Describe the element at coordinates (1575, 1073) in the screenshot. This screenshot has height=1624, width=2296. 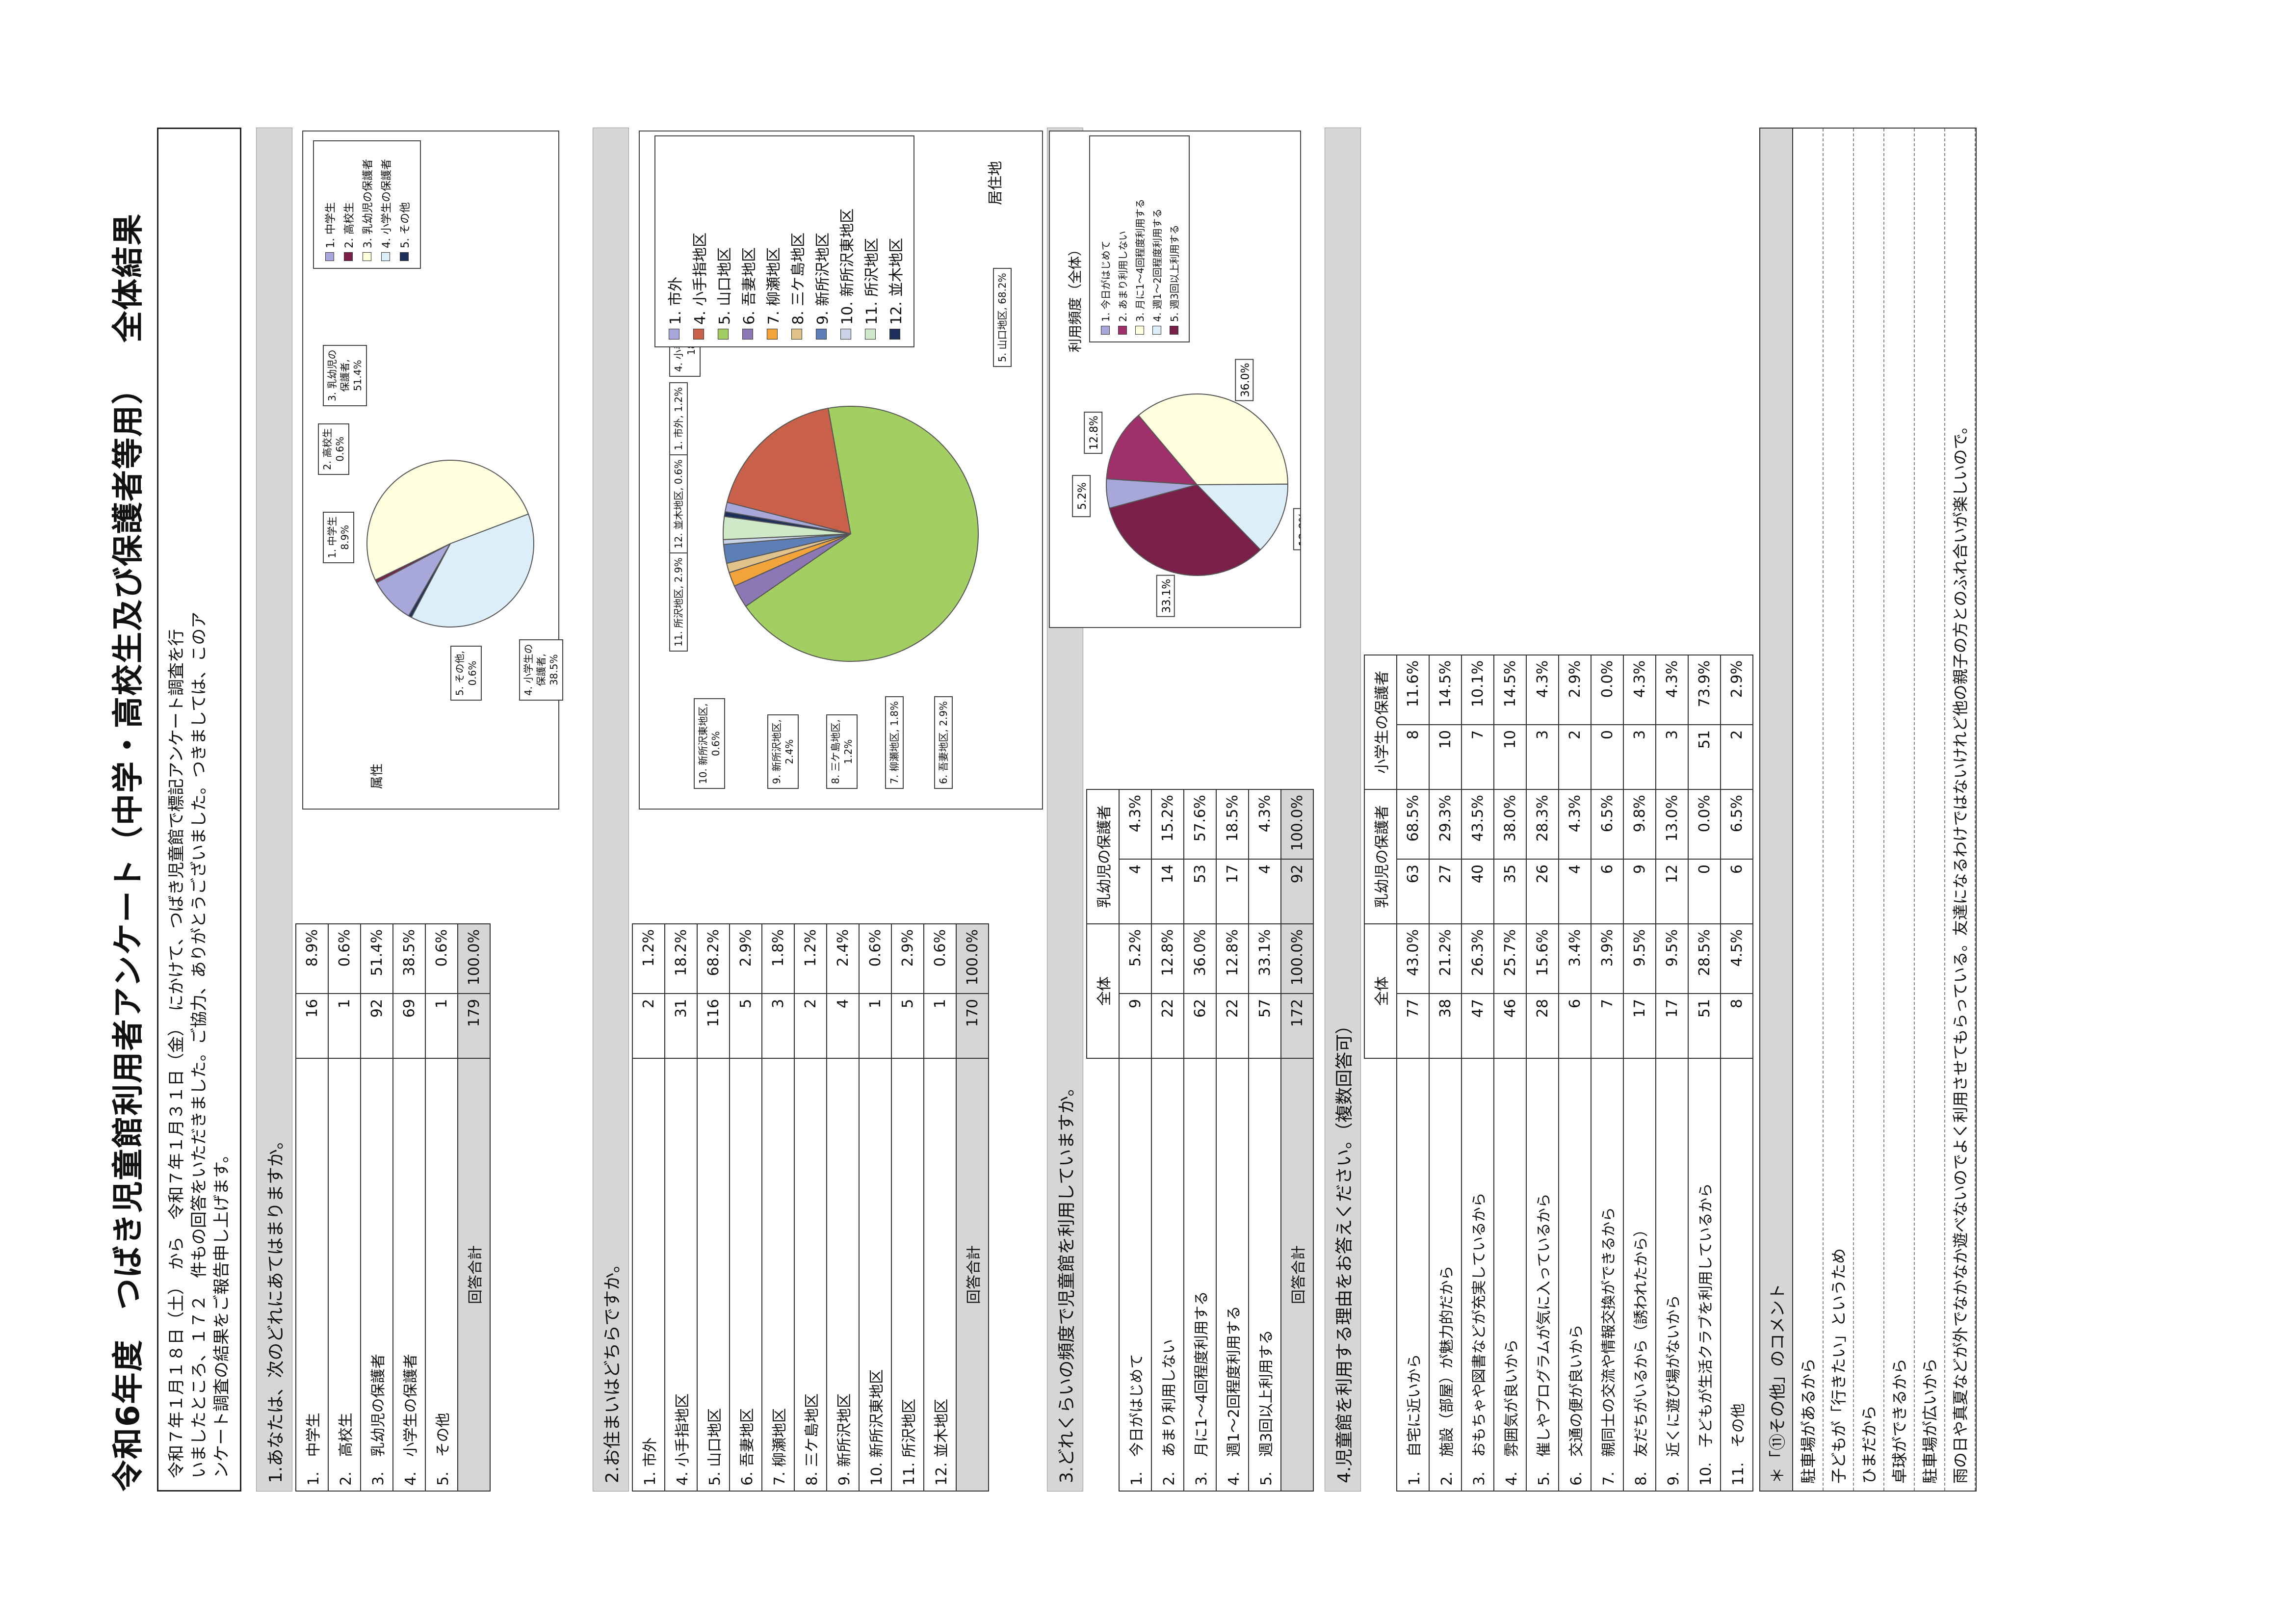
I see `table-row: 6. 交通の便が良いから 6 3.4% 4 4.3% 2 2.9%` at that location.